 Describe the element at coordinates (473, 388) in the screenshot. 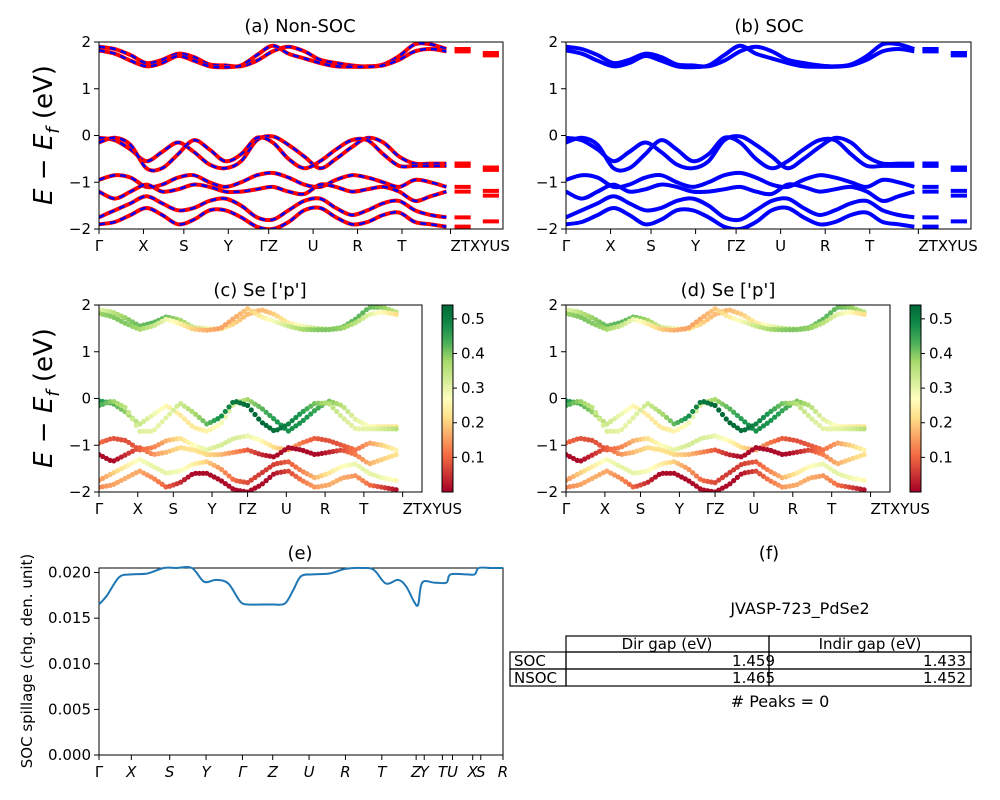

I see `panel-c-colorbar-label: 0.3` at that location.